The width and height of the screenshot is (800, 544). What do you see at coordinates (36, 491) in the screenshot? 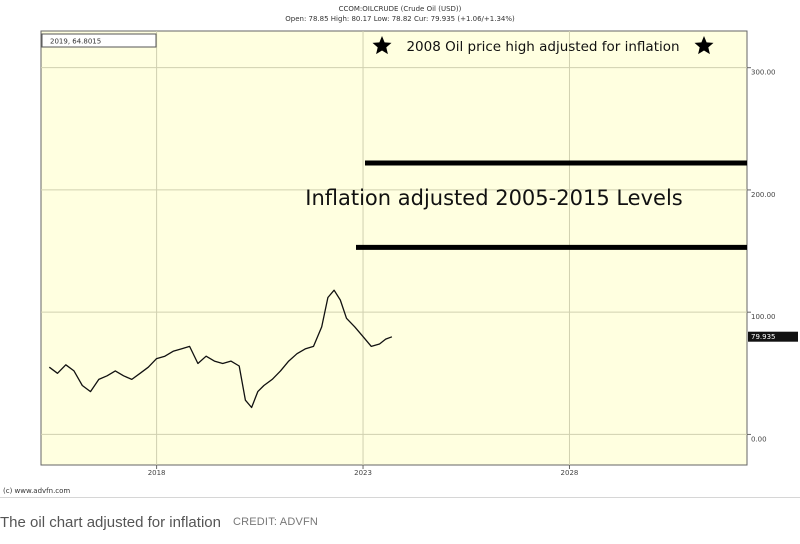
I see `copyright-text: (c) www.advfn.com` at bounding box center [36, 491].